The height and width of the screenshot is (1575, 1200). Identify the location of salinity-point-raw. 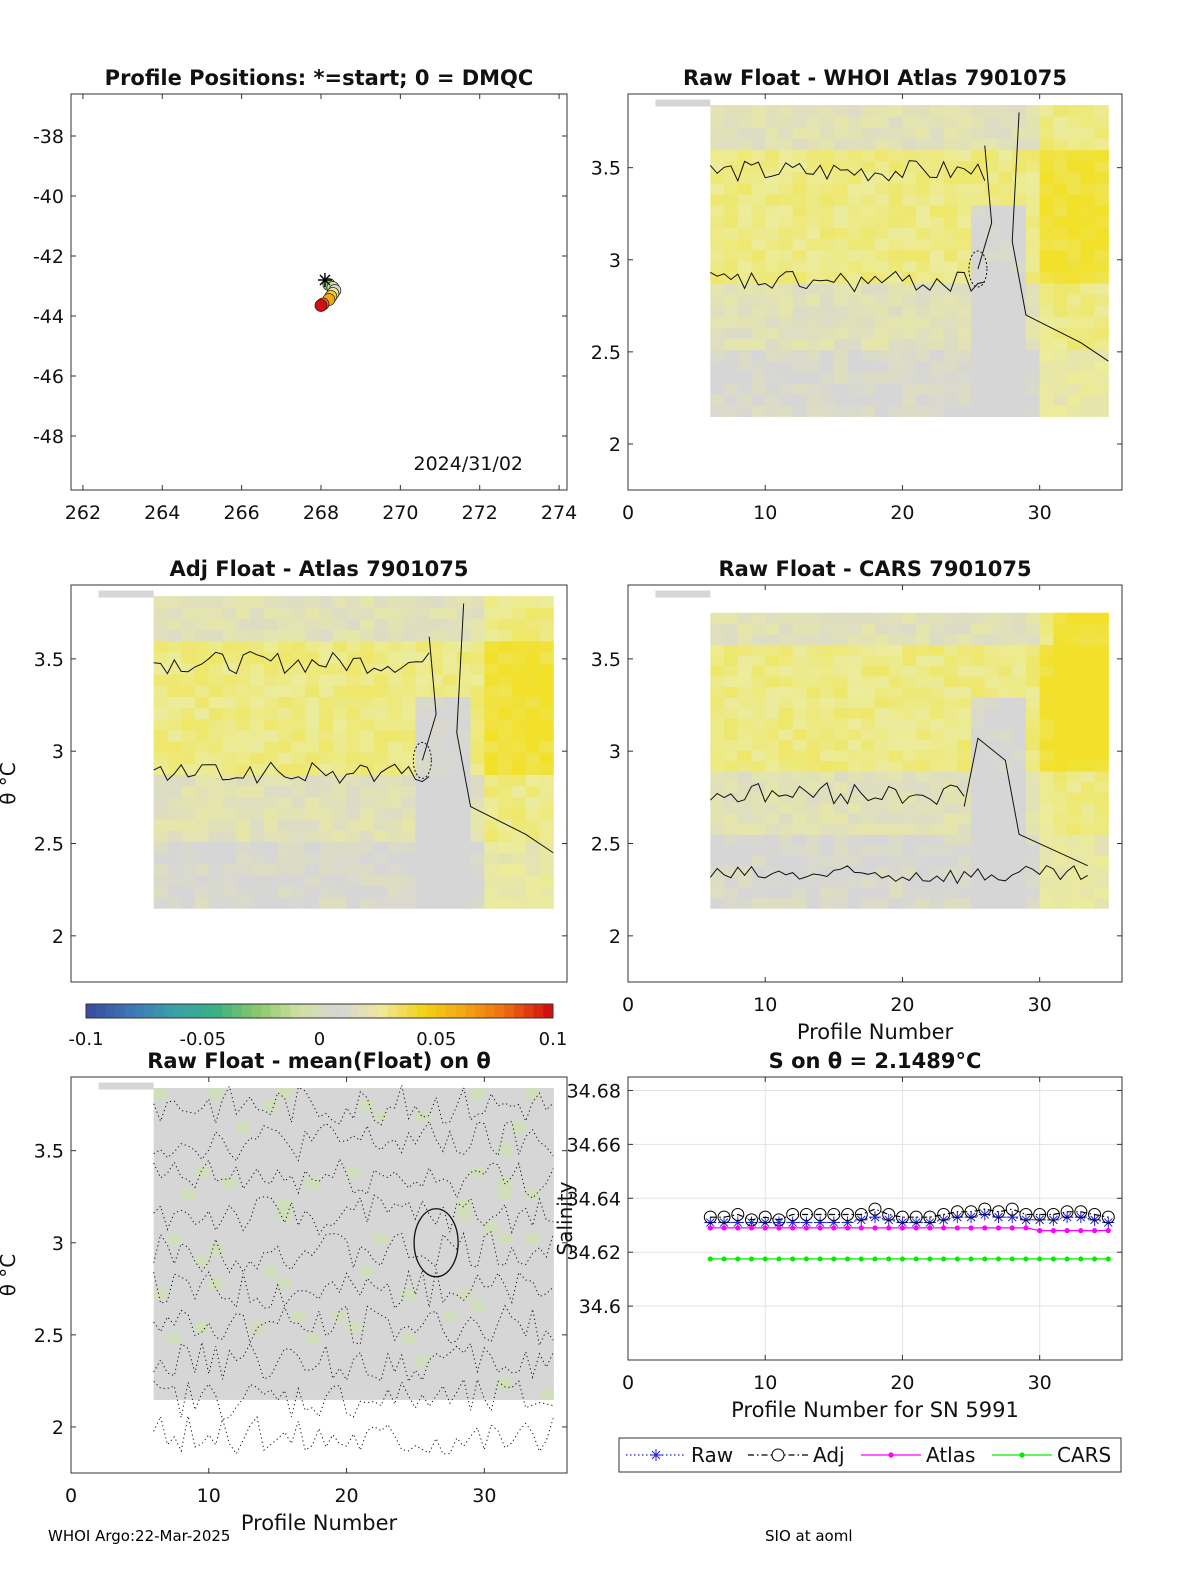
(1094, 1219).